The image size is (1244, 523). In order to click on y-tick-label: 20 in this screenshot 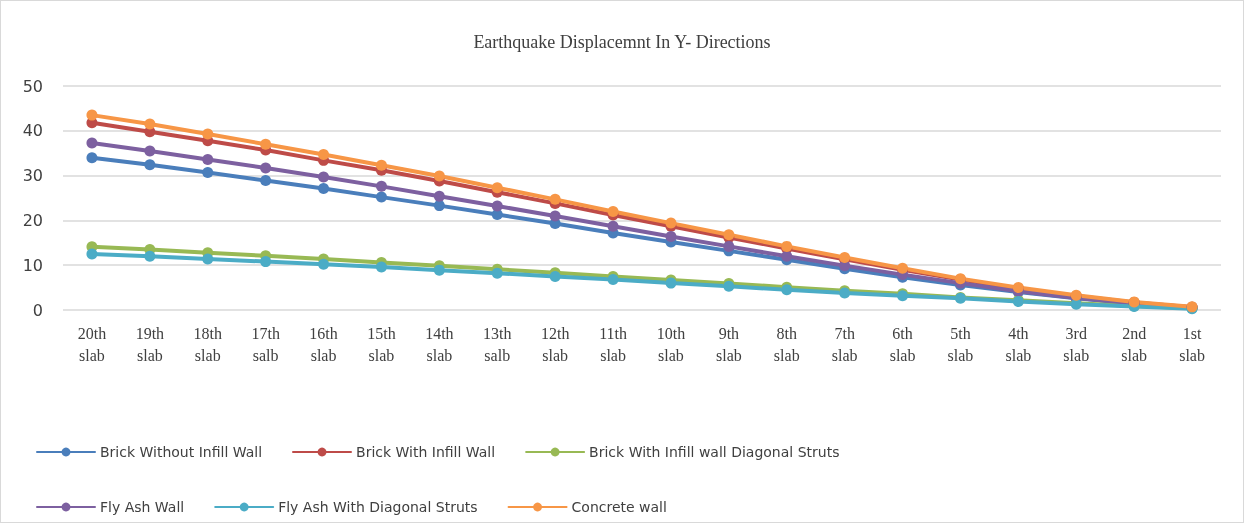, I will do `click(32, 220)`.